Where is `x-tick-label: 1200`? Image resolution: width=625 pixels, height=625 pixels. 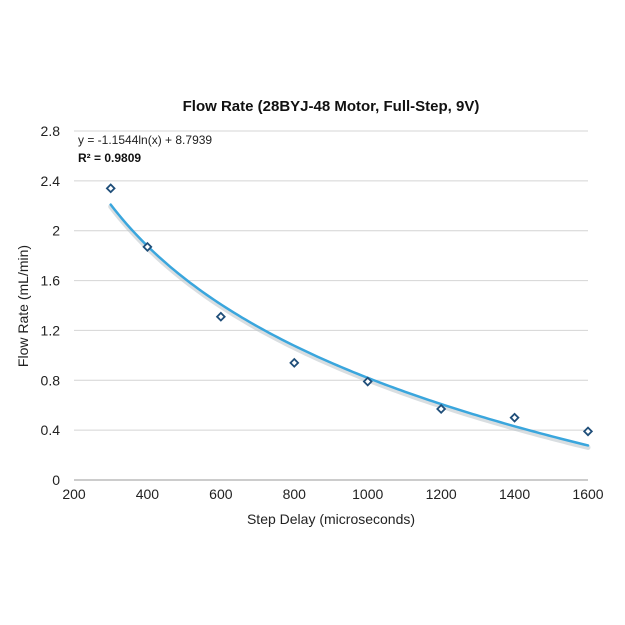 x-tick-label: 1200 is located at coordinates (441, 494).